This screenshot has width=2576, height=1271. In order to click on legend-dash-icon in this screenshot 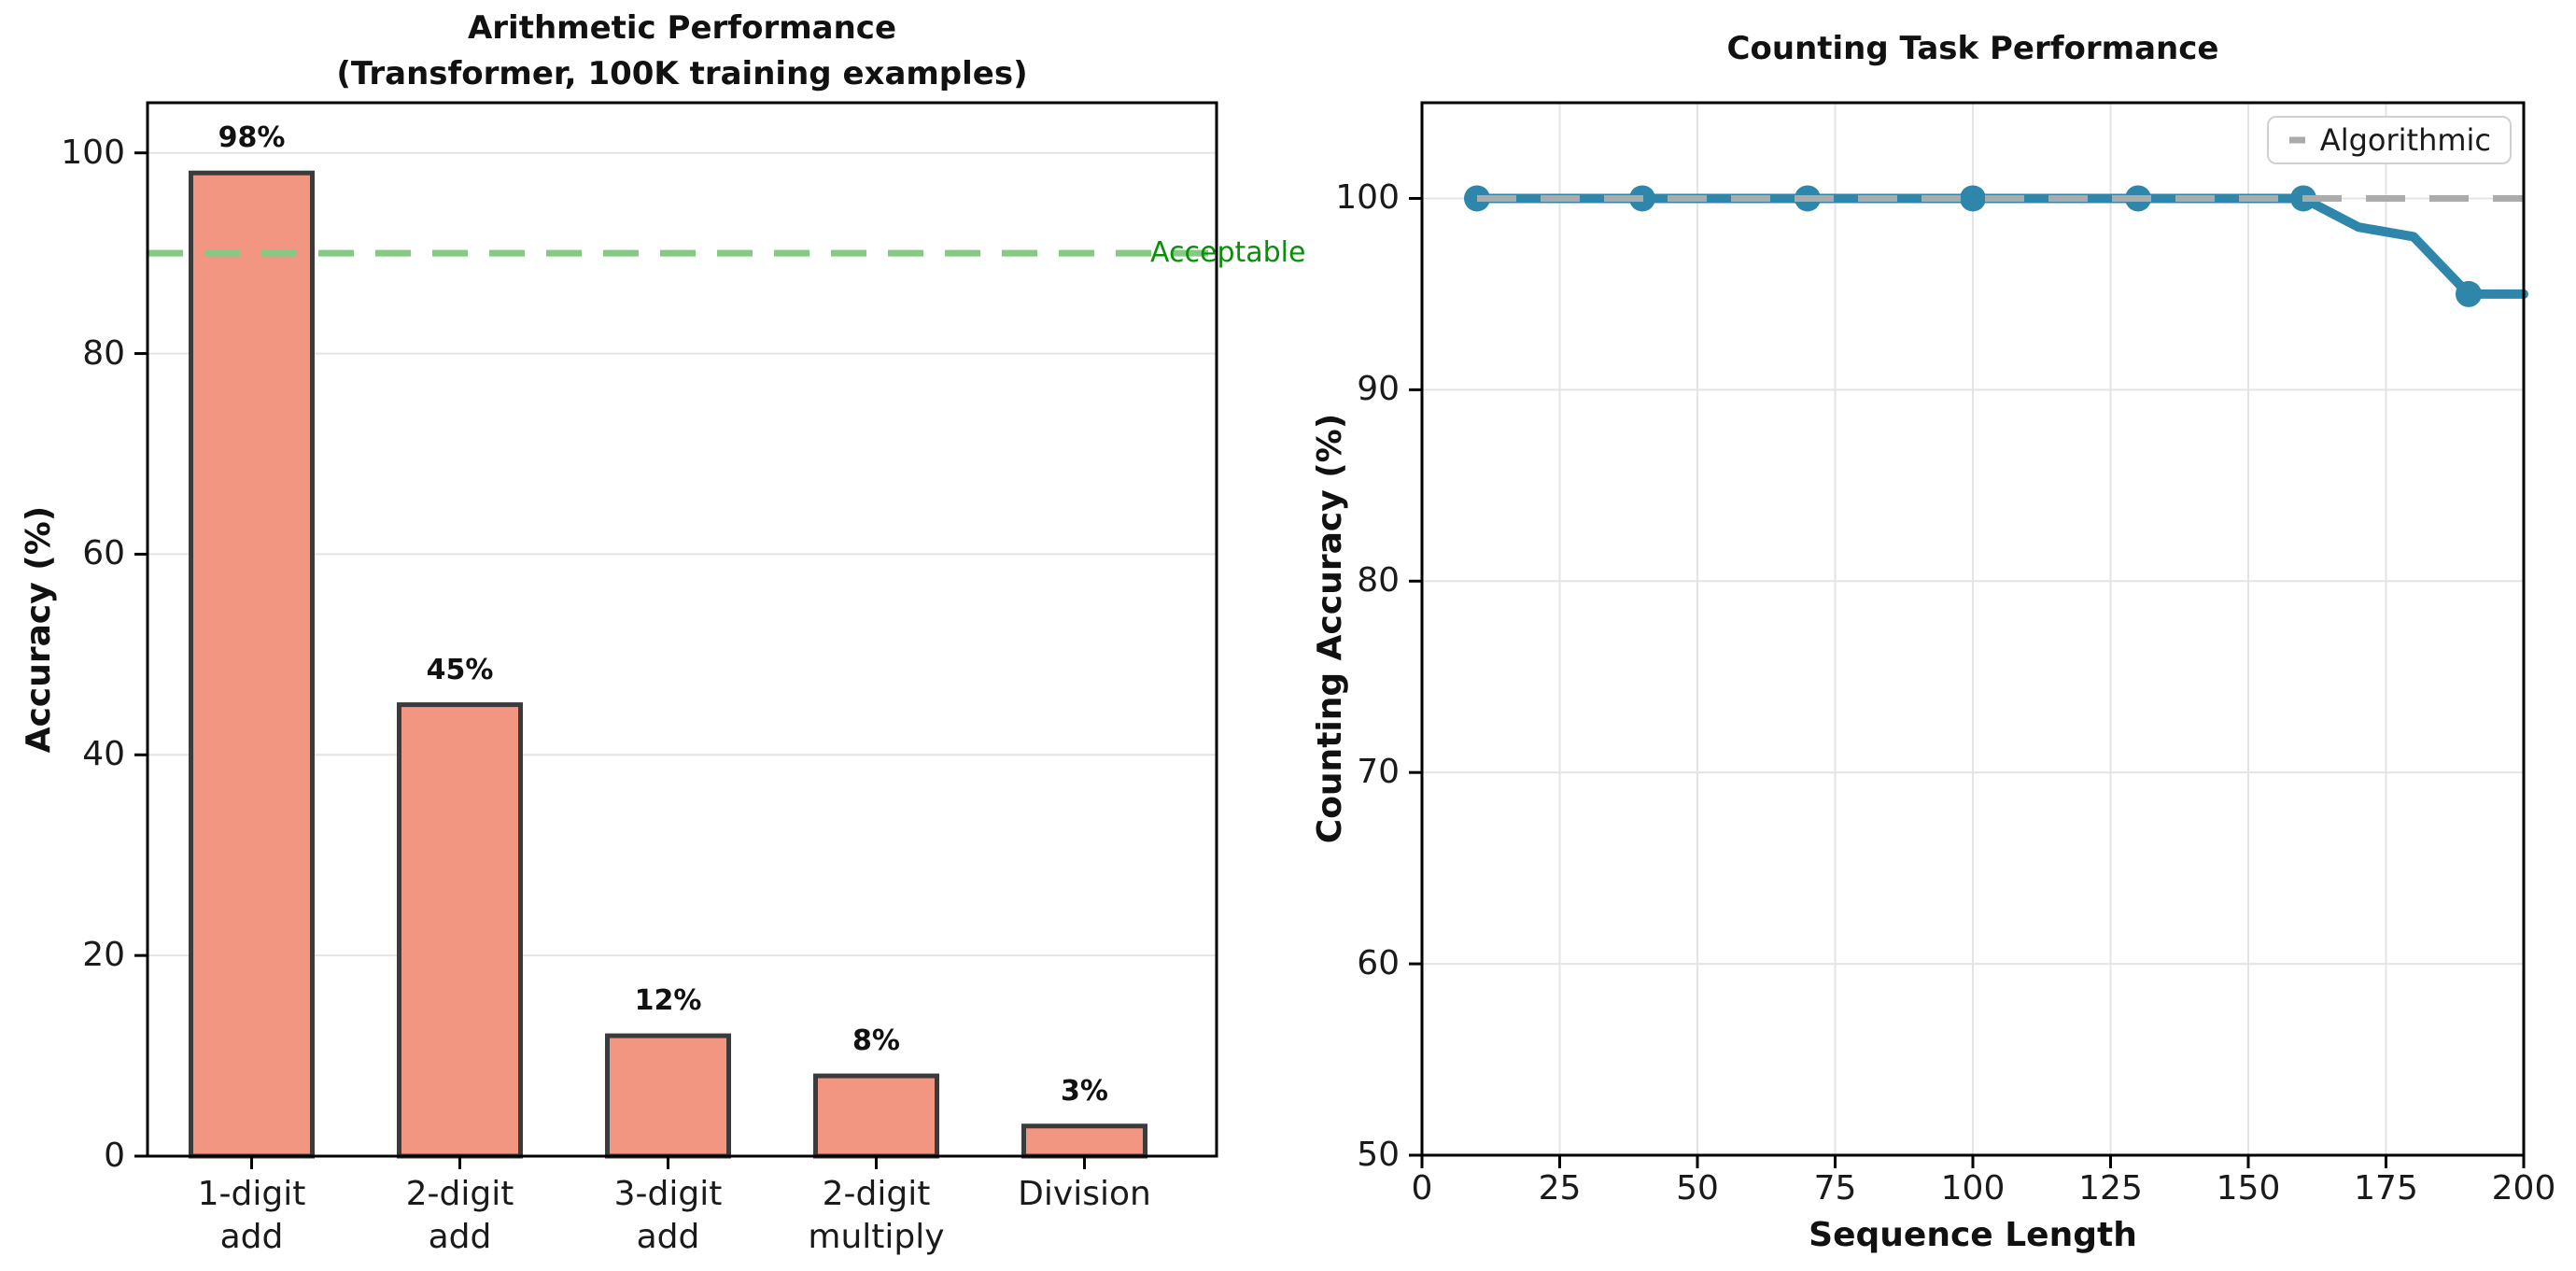, I will do `click(2297, 140)`.